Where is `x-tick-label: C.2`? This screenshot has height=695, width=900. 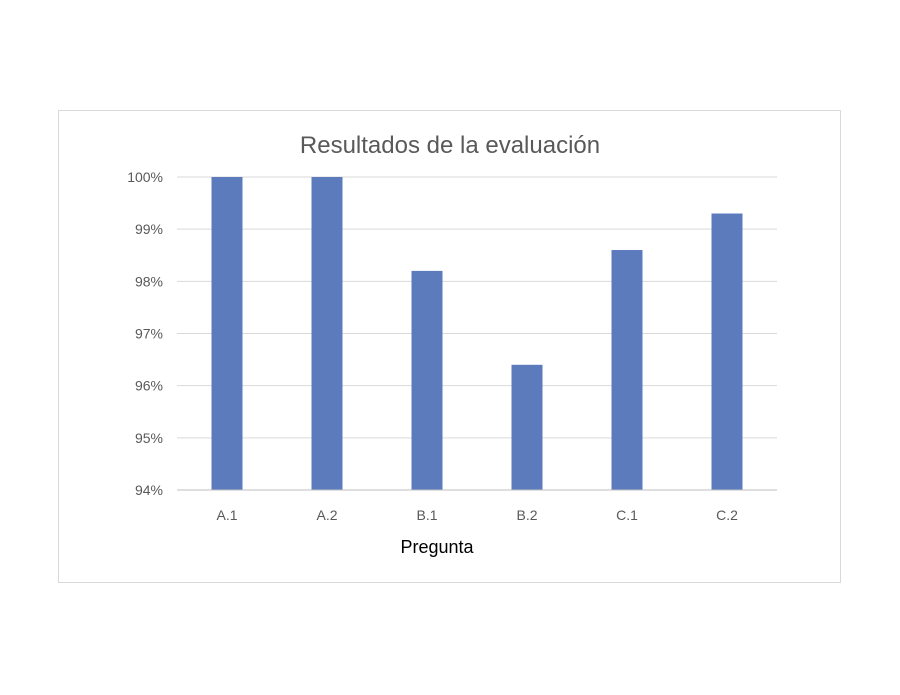 x-tick-label: C.2 is located at coordinates (727, 515).